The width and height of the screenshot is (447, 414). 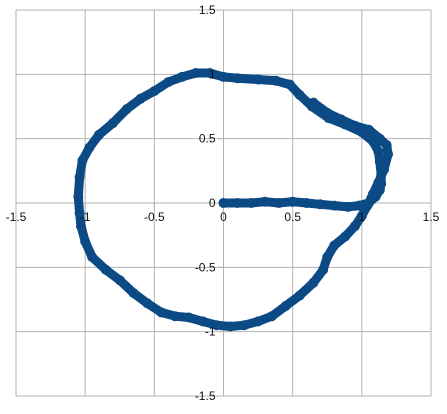 What do you see at coordinates (205, 396) in the screenshot?
I see `y-tick-label: -1.5` at bounding box center [205, 396].